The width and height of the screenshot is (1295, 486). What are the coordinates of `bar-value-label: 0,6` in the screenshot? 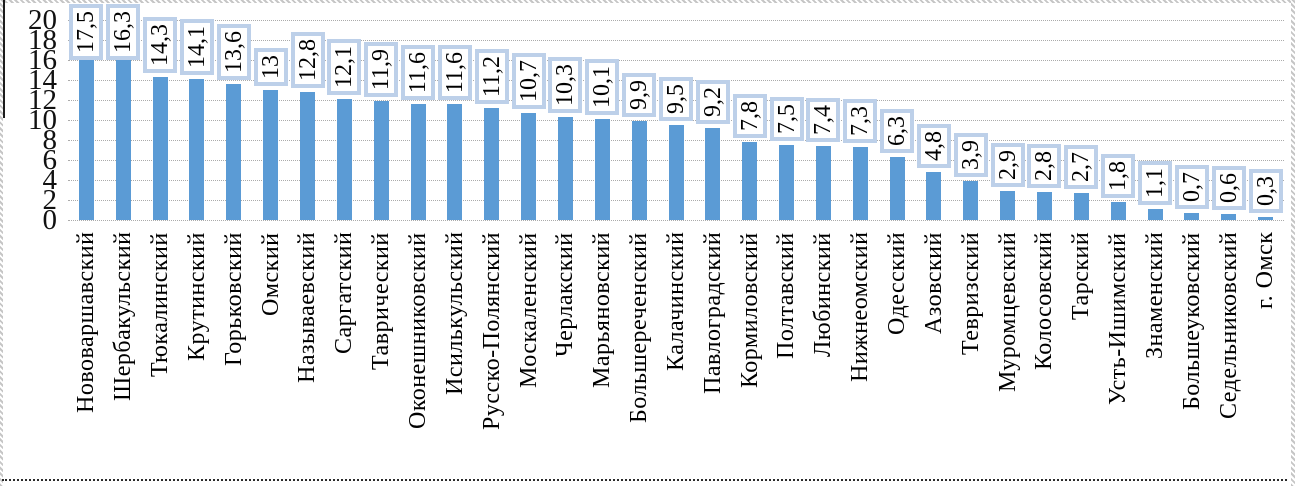 It's located at (1229, 188).